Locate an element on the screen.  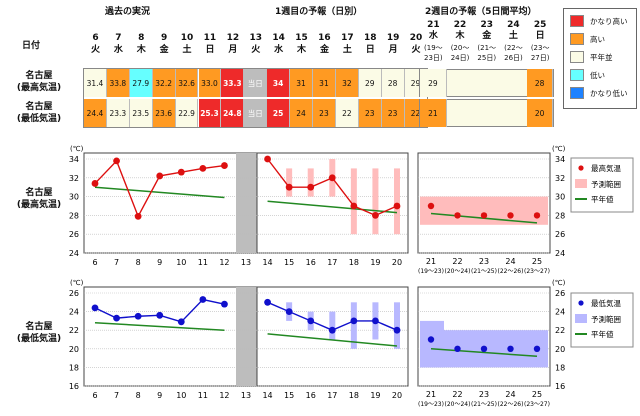
plot-frame-main is located at coordinates (246, 336).